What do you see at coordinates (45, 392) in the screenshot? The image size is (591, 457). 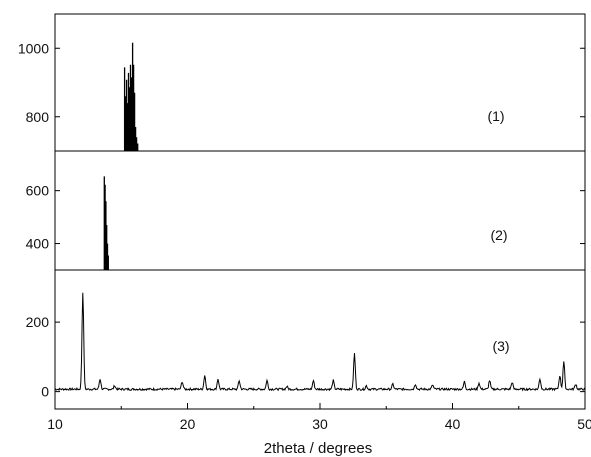 I see `y-tick-label: 0` at bounding box center [45, 392].